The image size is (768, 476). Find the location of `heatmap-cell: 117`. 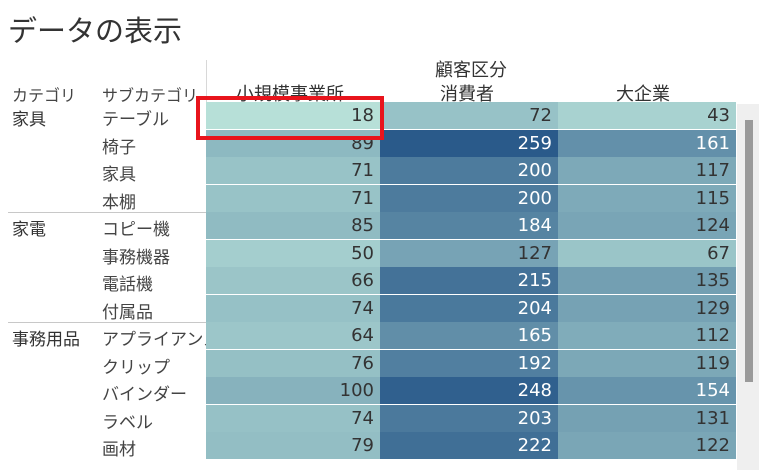

heatmap-cell: 117 is located at coordinates (647, 170).